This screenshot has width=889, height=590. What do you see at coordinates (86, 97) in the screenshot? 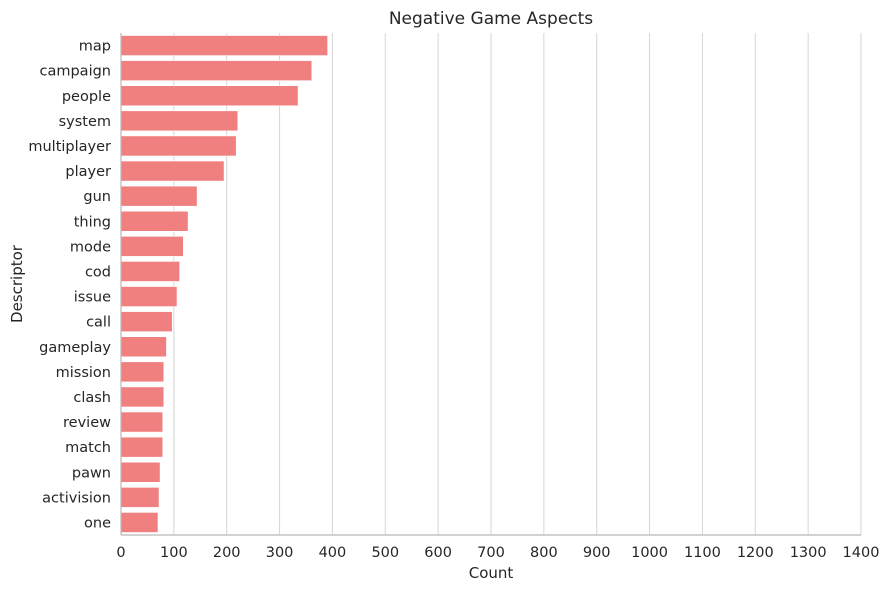
I see `y-tick-label: people` at bounding box center [86, 97].